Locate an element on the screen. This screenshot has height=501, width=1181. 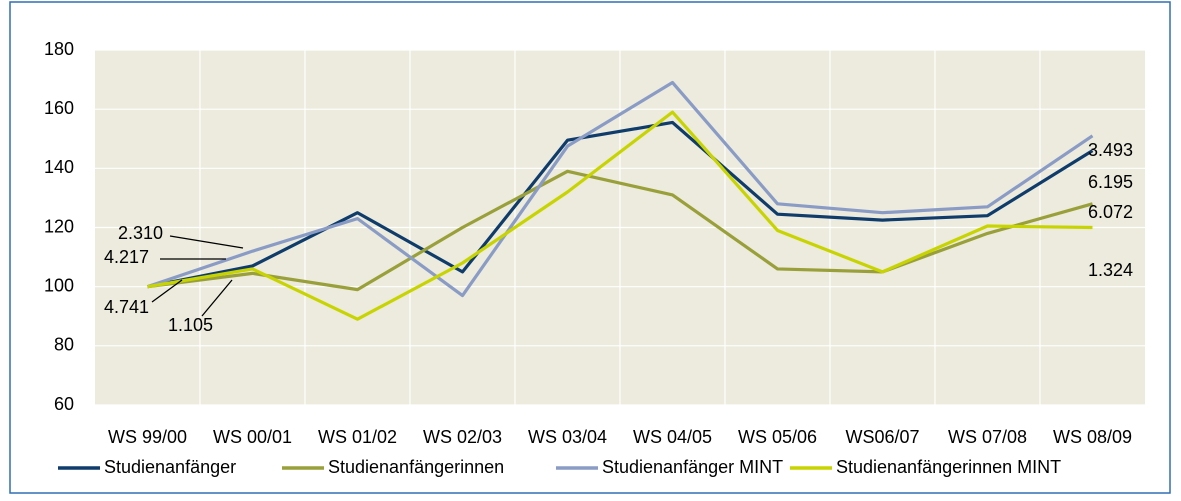
y-tick-label: 180 is located at coordinates (59, 49).